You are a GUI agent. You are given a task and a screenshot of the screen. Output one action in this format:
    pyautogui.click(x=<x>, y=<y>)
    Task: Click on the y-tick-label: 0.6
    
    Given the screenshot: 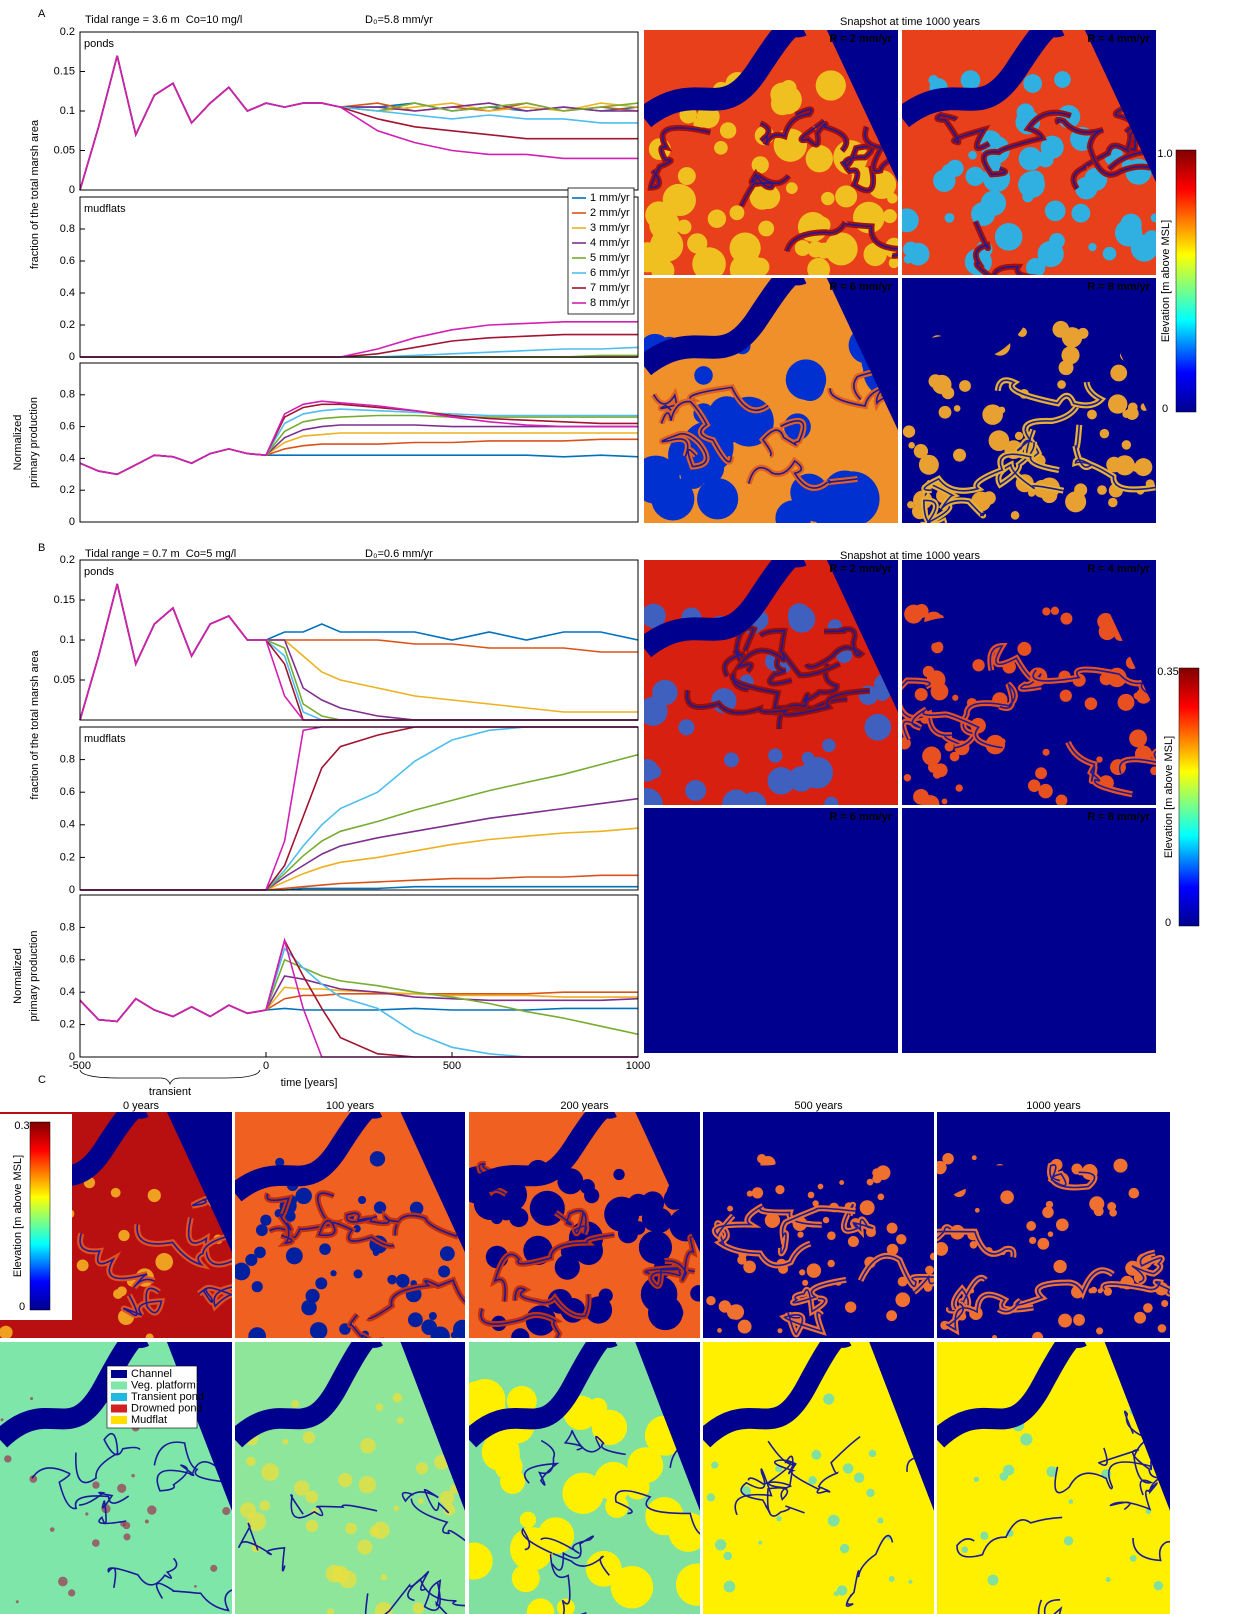 What is the action you would take?
    pyautogui.click(x=67, y=261)
    